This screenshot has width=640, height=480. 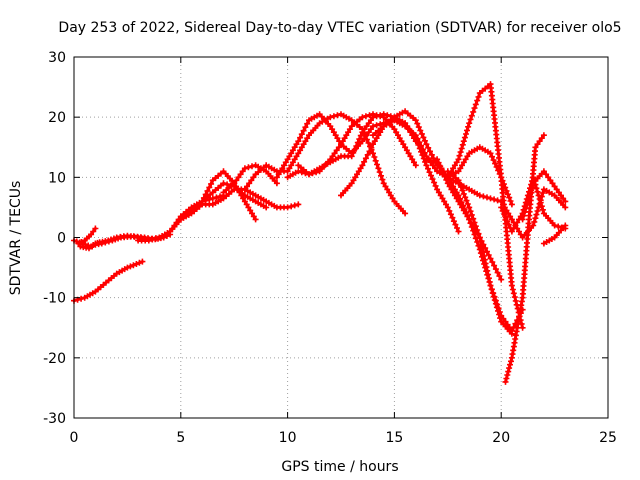 I want to click on x-axis-label: GPS time / hours, so click(x=339, y=467).